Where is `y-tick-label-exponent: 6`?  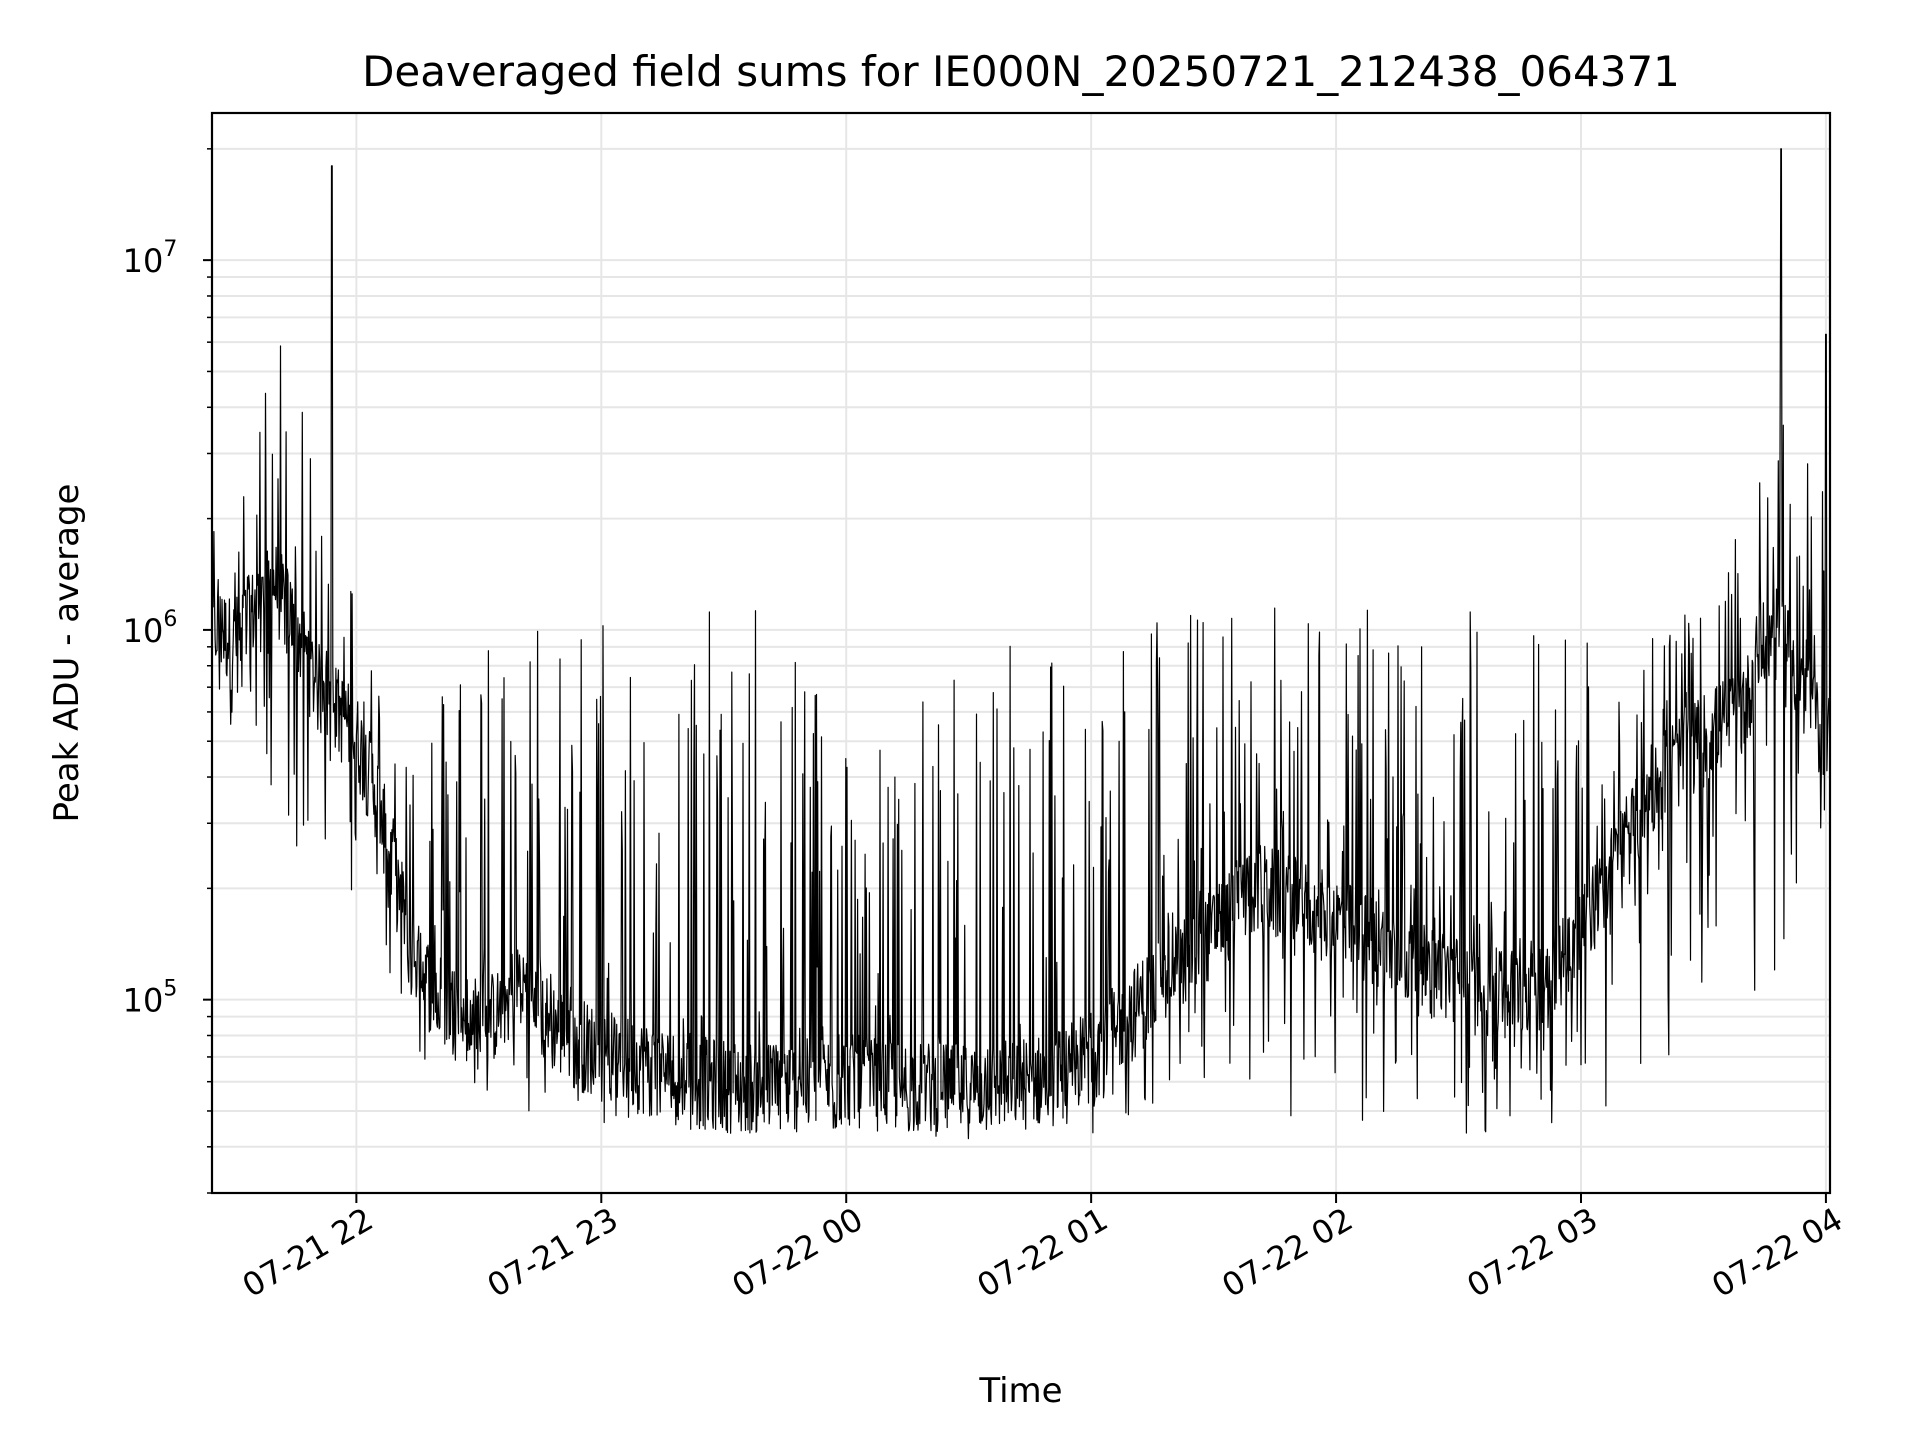
y-tick-label-exponent: 6 is located at coordinates (170, 619).